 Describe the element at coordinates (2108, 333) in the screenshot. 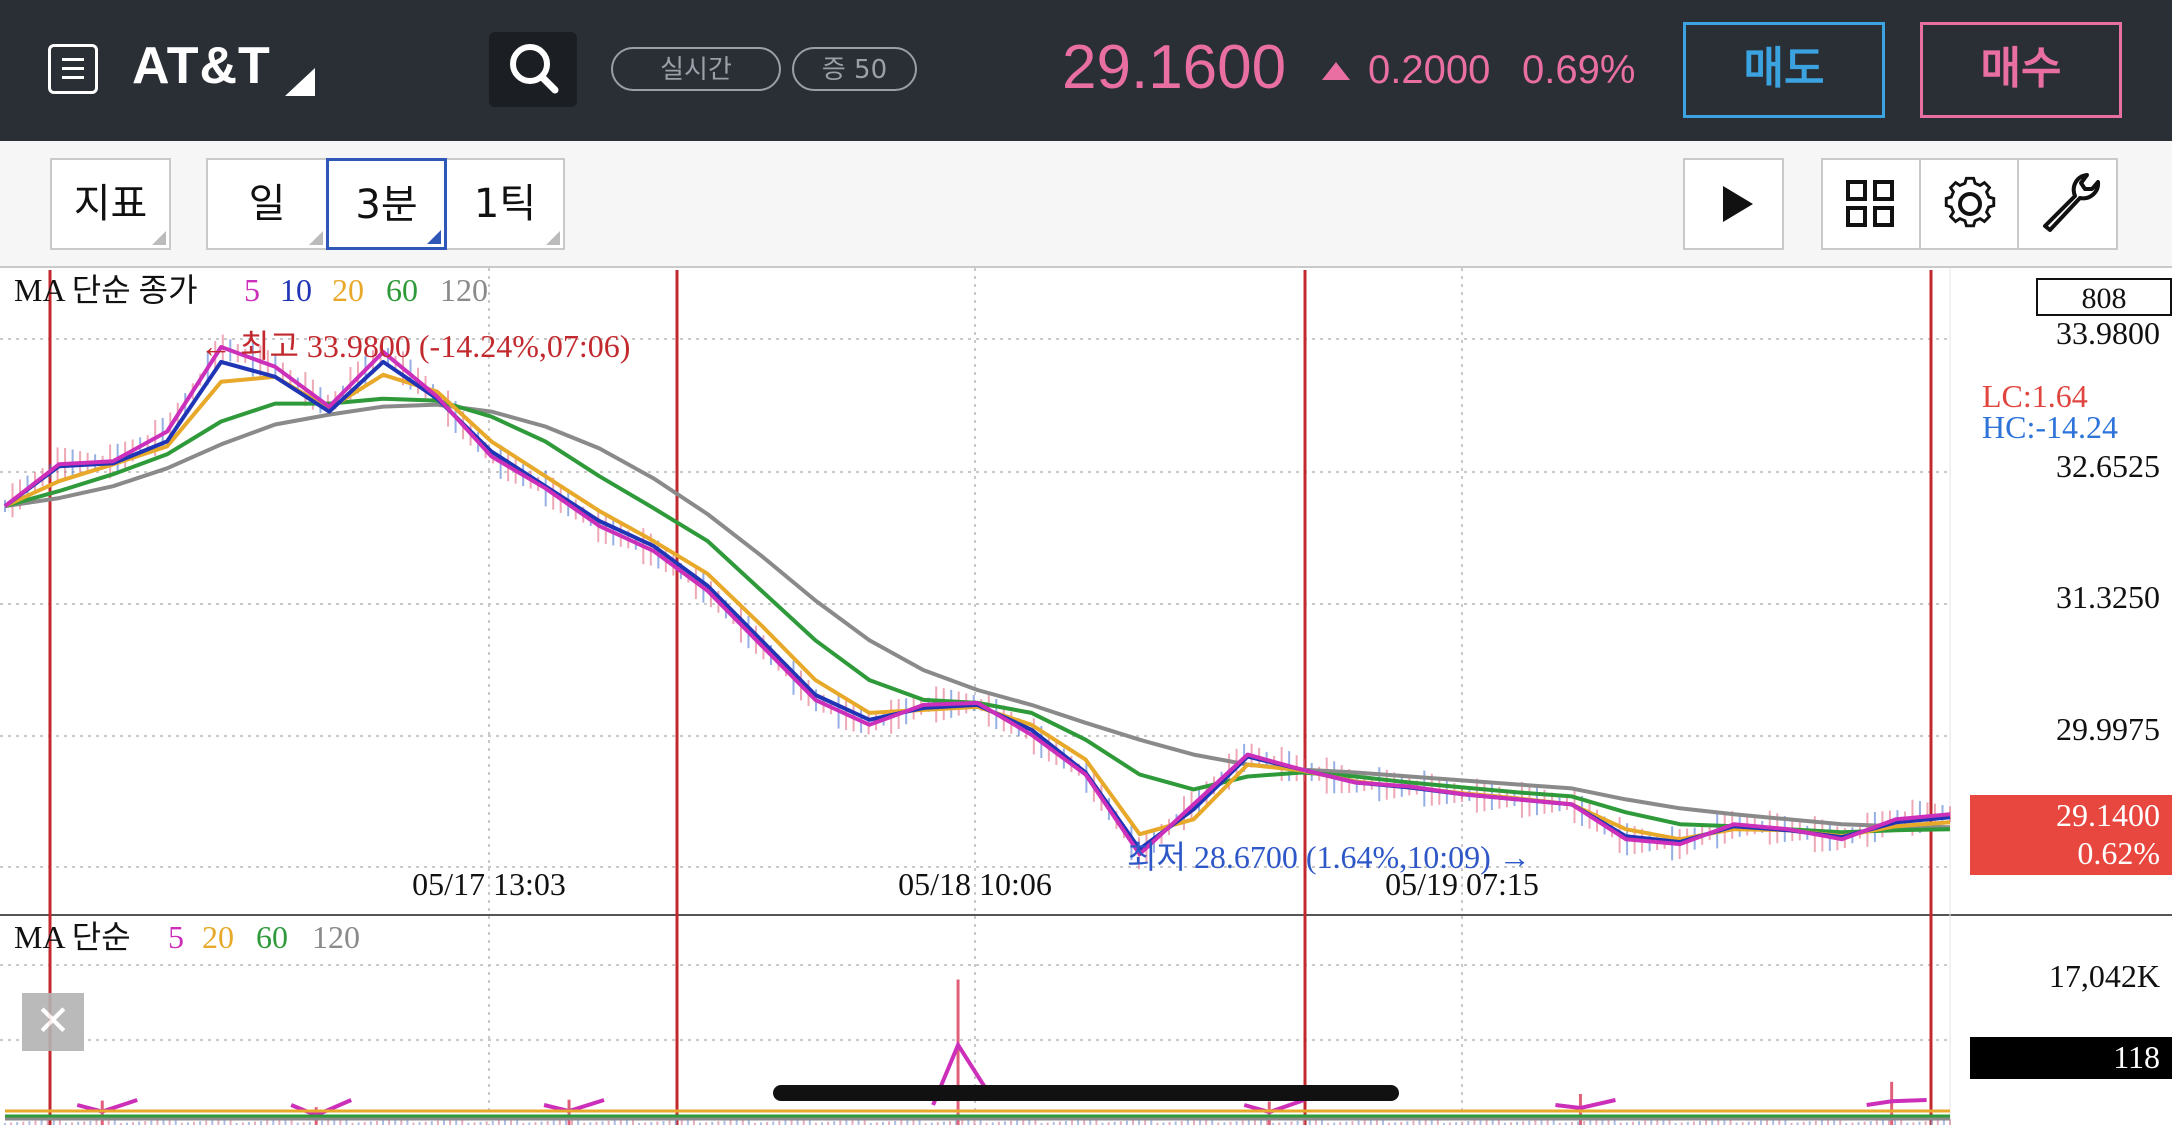

I see `y-tick-label: 33.9800` at that location.